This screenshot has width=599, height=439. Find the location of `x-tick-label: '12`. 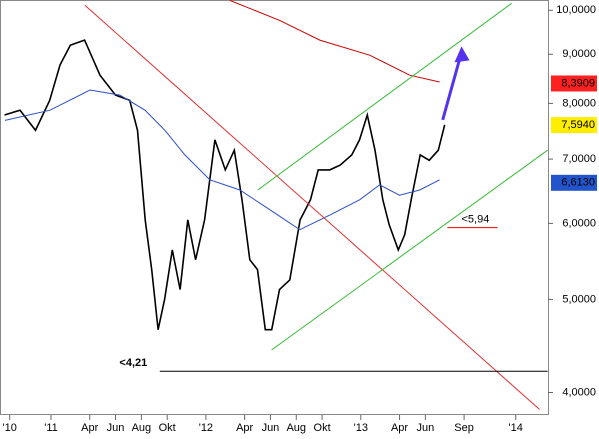

x-tick-label: '12 is located at coordinates (206, 428).